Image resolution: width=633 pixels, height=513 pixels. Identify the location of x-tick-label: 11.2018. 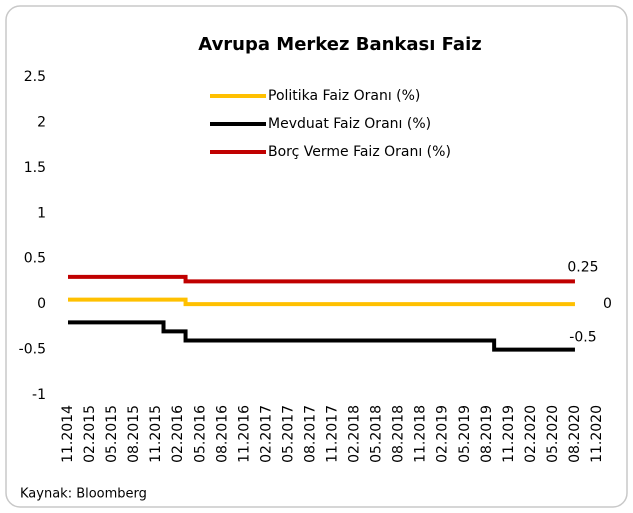
(421, 434).